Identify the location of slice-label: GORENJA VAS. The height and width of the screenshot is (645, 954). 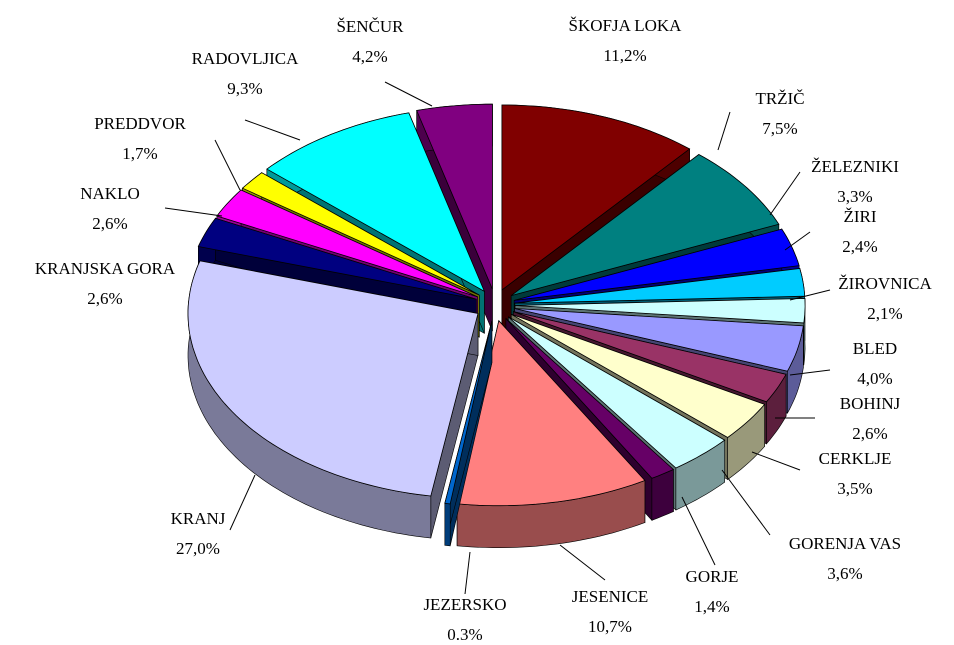
(845, 543).